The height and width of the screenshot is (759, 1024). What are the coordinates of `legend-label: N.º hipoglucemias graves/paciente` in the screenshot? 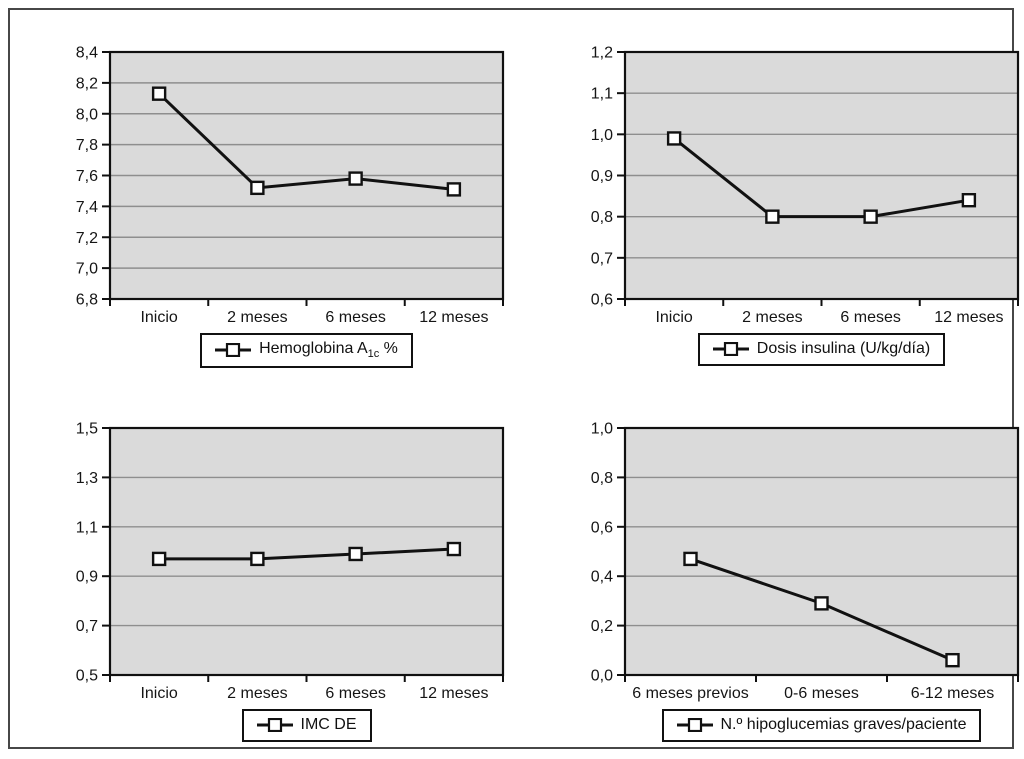 It's located at (843, 724).